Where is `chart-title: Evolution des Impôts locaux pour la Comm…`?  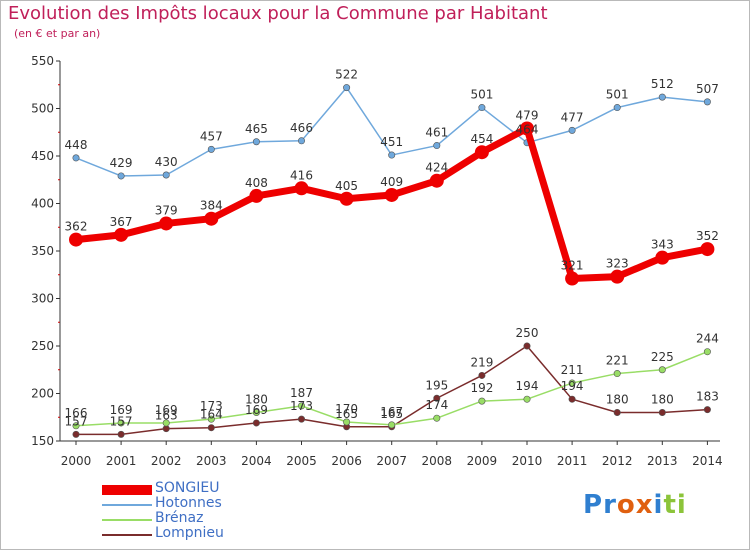
chart-title: Evolution des Impôts locaux pour la Comm… is located at coordinates (278, 13).